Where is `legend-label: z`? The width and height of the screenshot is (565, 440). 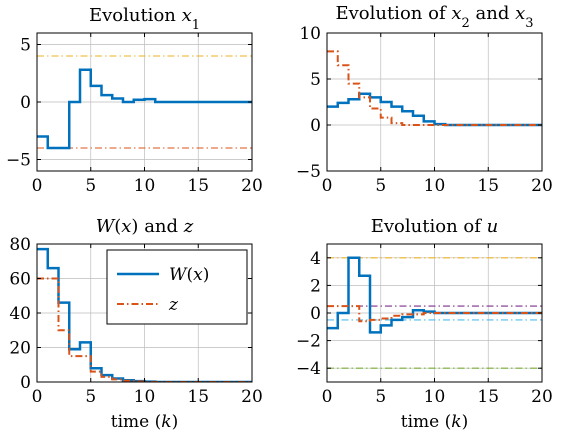 legend-label: z is located at coordinates (173, 305).